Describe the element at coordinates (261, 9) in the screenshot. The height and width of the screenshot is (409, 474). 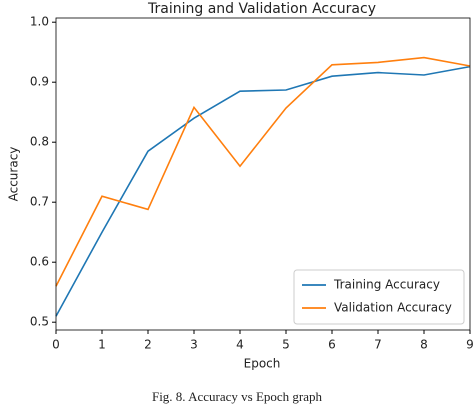
I see `chart-title: Training and Validation Accuracy` at that location.